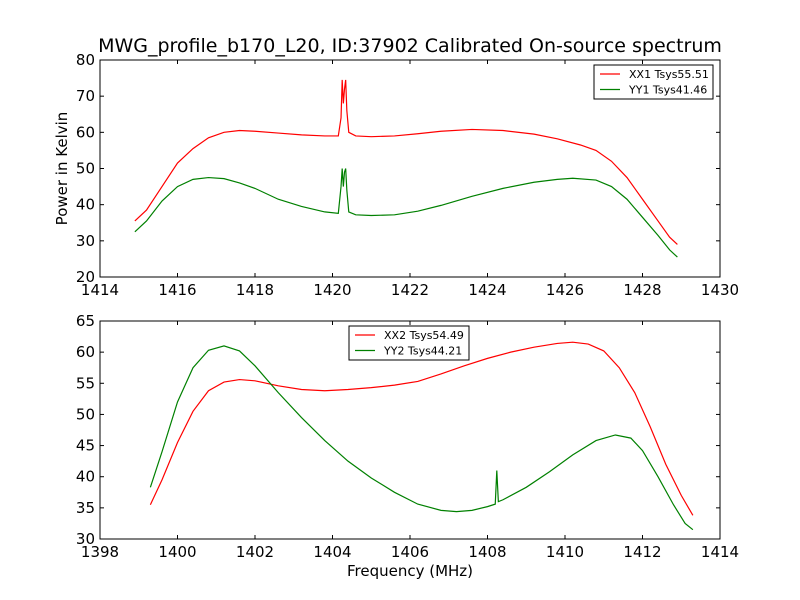 The width and height of the screenshot is (800, 600). Describe the element at coordinates (487, 290) in the screenshot. I see `top-x-tick-label: 1424` at that location.